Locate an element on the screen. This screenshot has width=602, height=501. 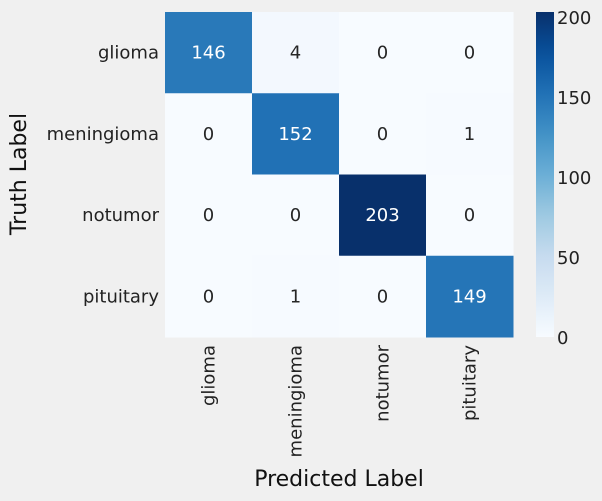
cell-value-label: 152 is located at coordinates (295, 134).